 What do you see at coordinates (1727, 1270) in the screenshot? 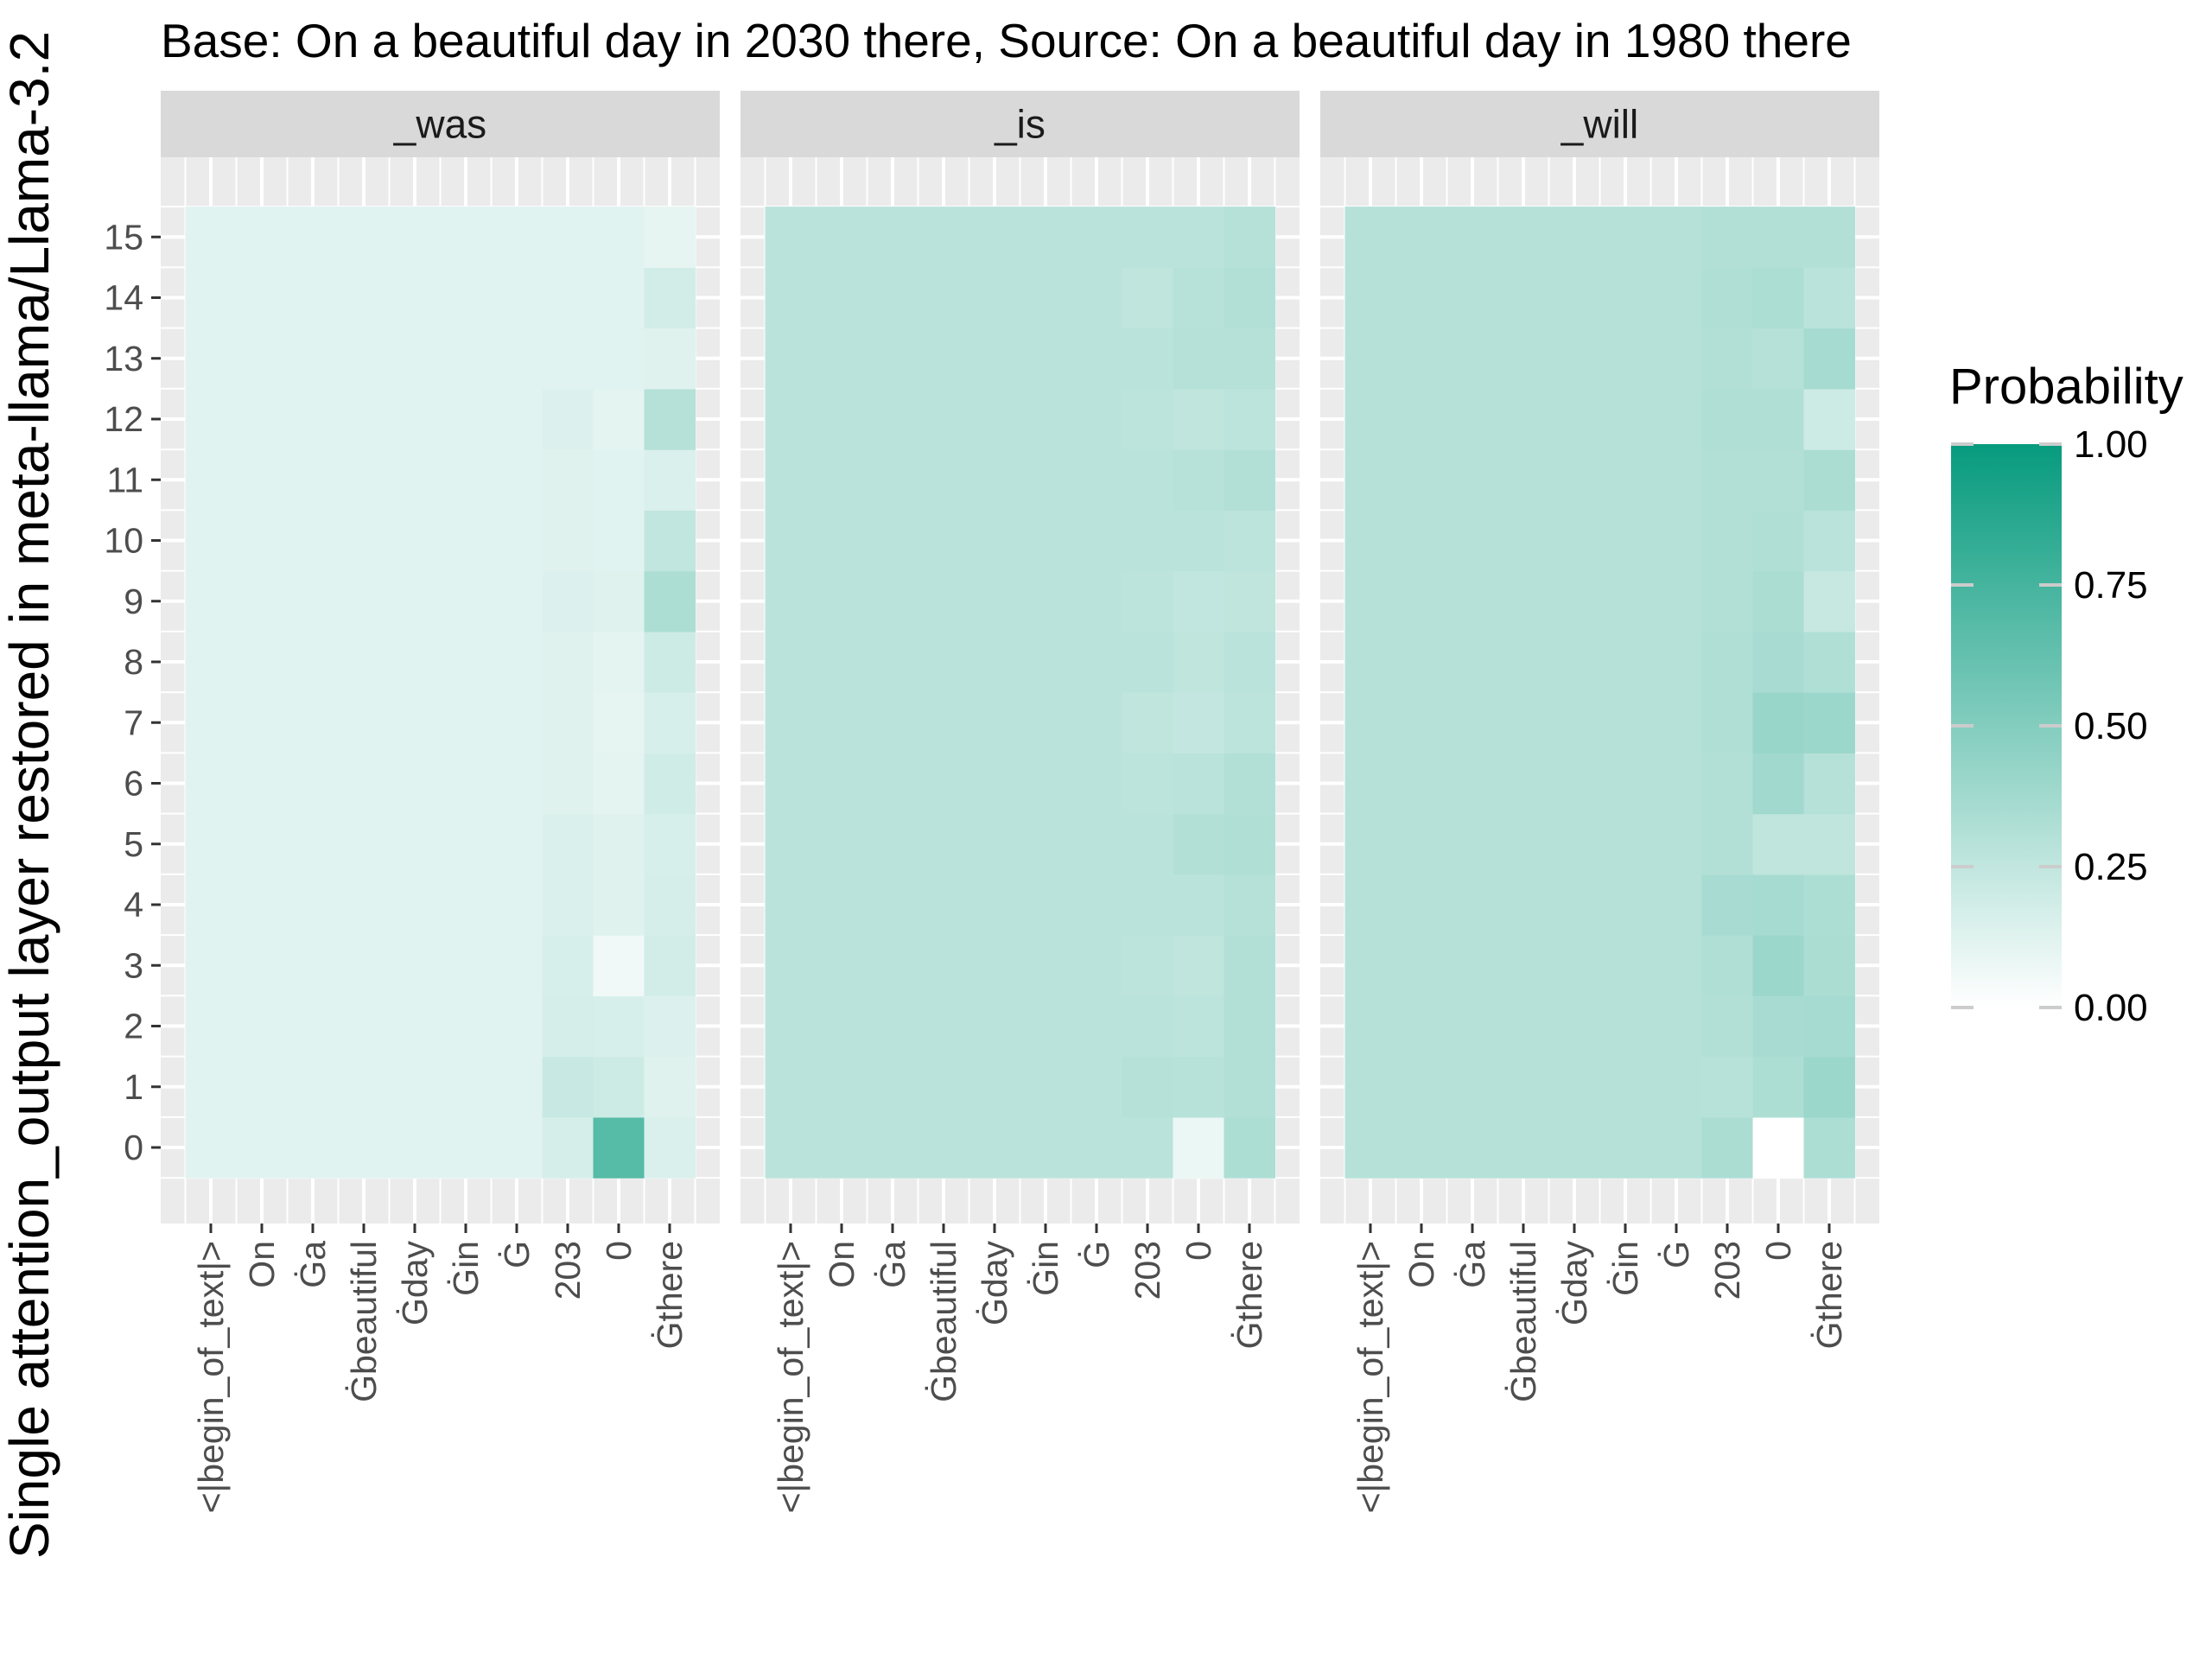
I see `x-tick-label: 203` at bounding box center [1727, 1270].